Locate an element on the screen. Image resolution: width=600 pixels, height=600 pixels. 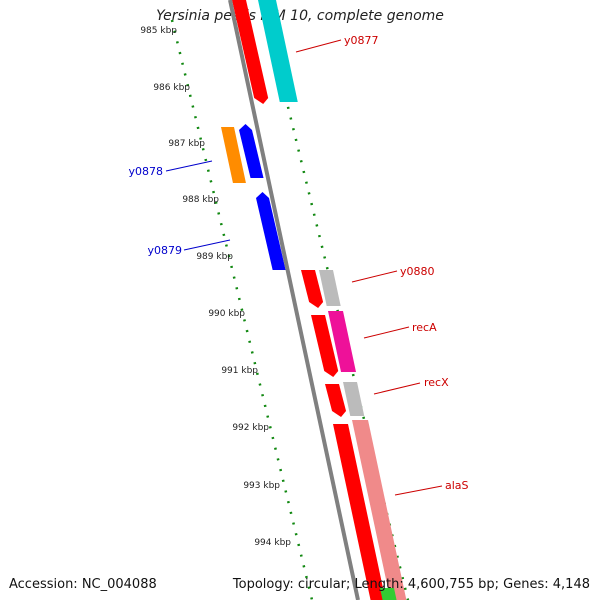
leader-y0879 is located at coordinates (207, 245).